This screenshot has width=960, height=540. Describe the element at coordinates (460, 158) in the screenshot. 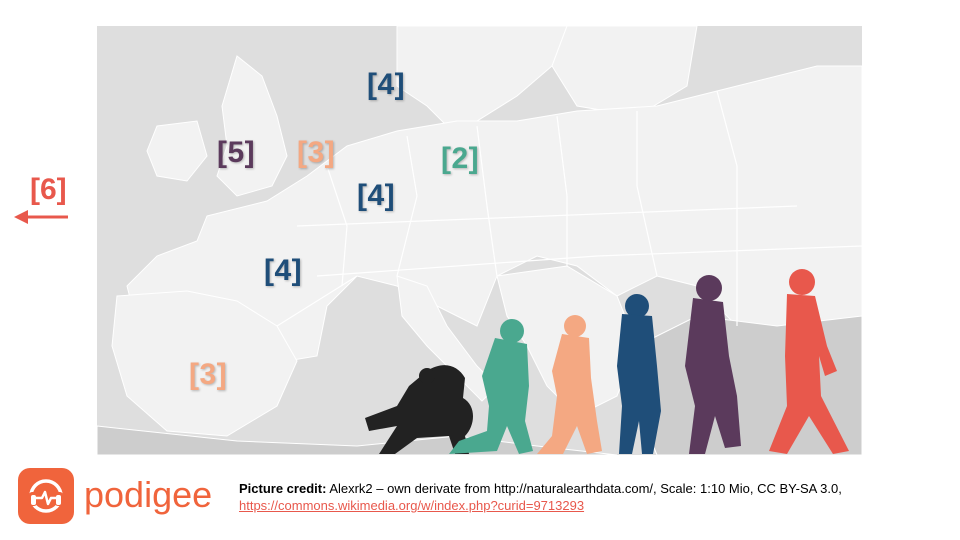

I see `label-poland: [2]` at that location.